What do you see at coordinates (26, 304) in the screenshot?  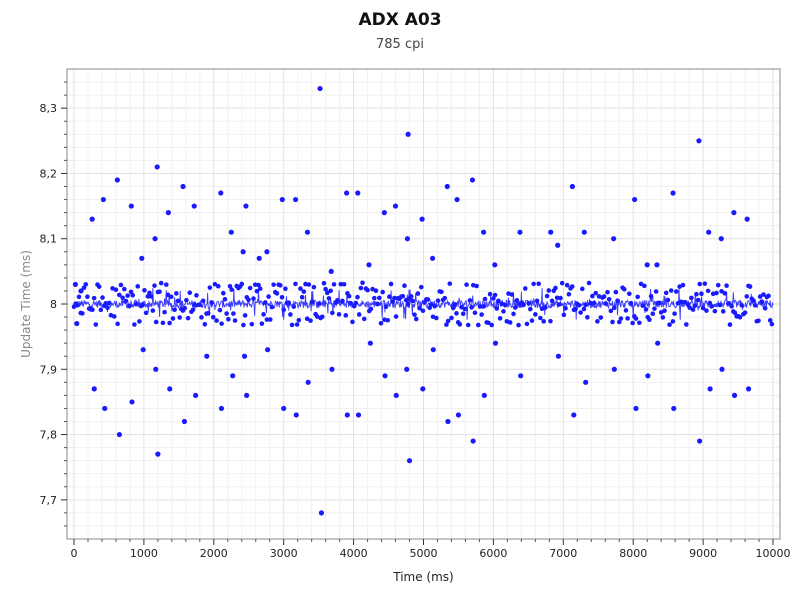 I see `y-axis-label: Update Time (ms)` at bounding box center [26, 304].